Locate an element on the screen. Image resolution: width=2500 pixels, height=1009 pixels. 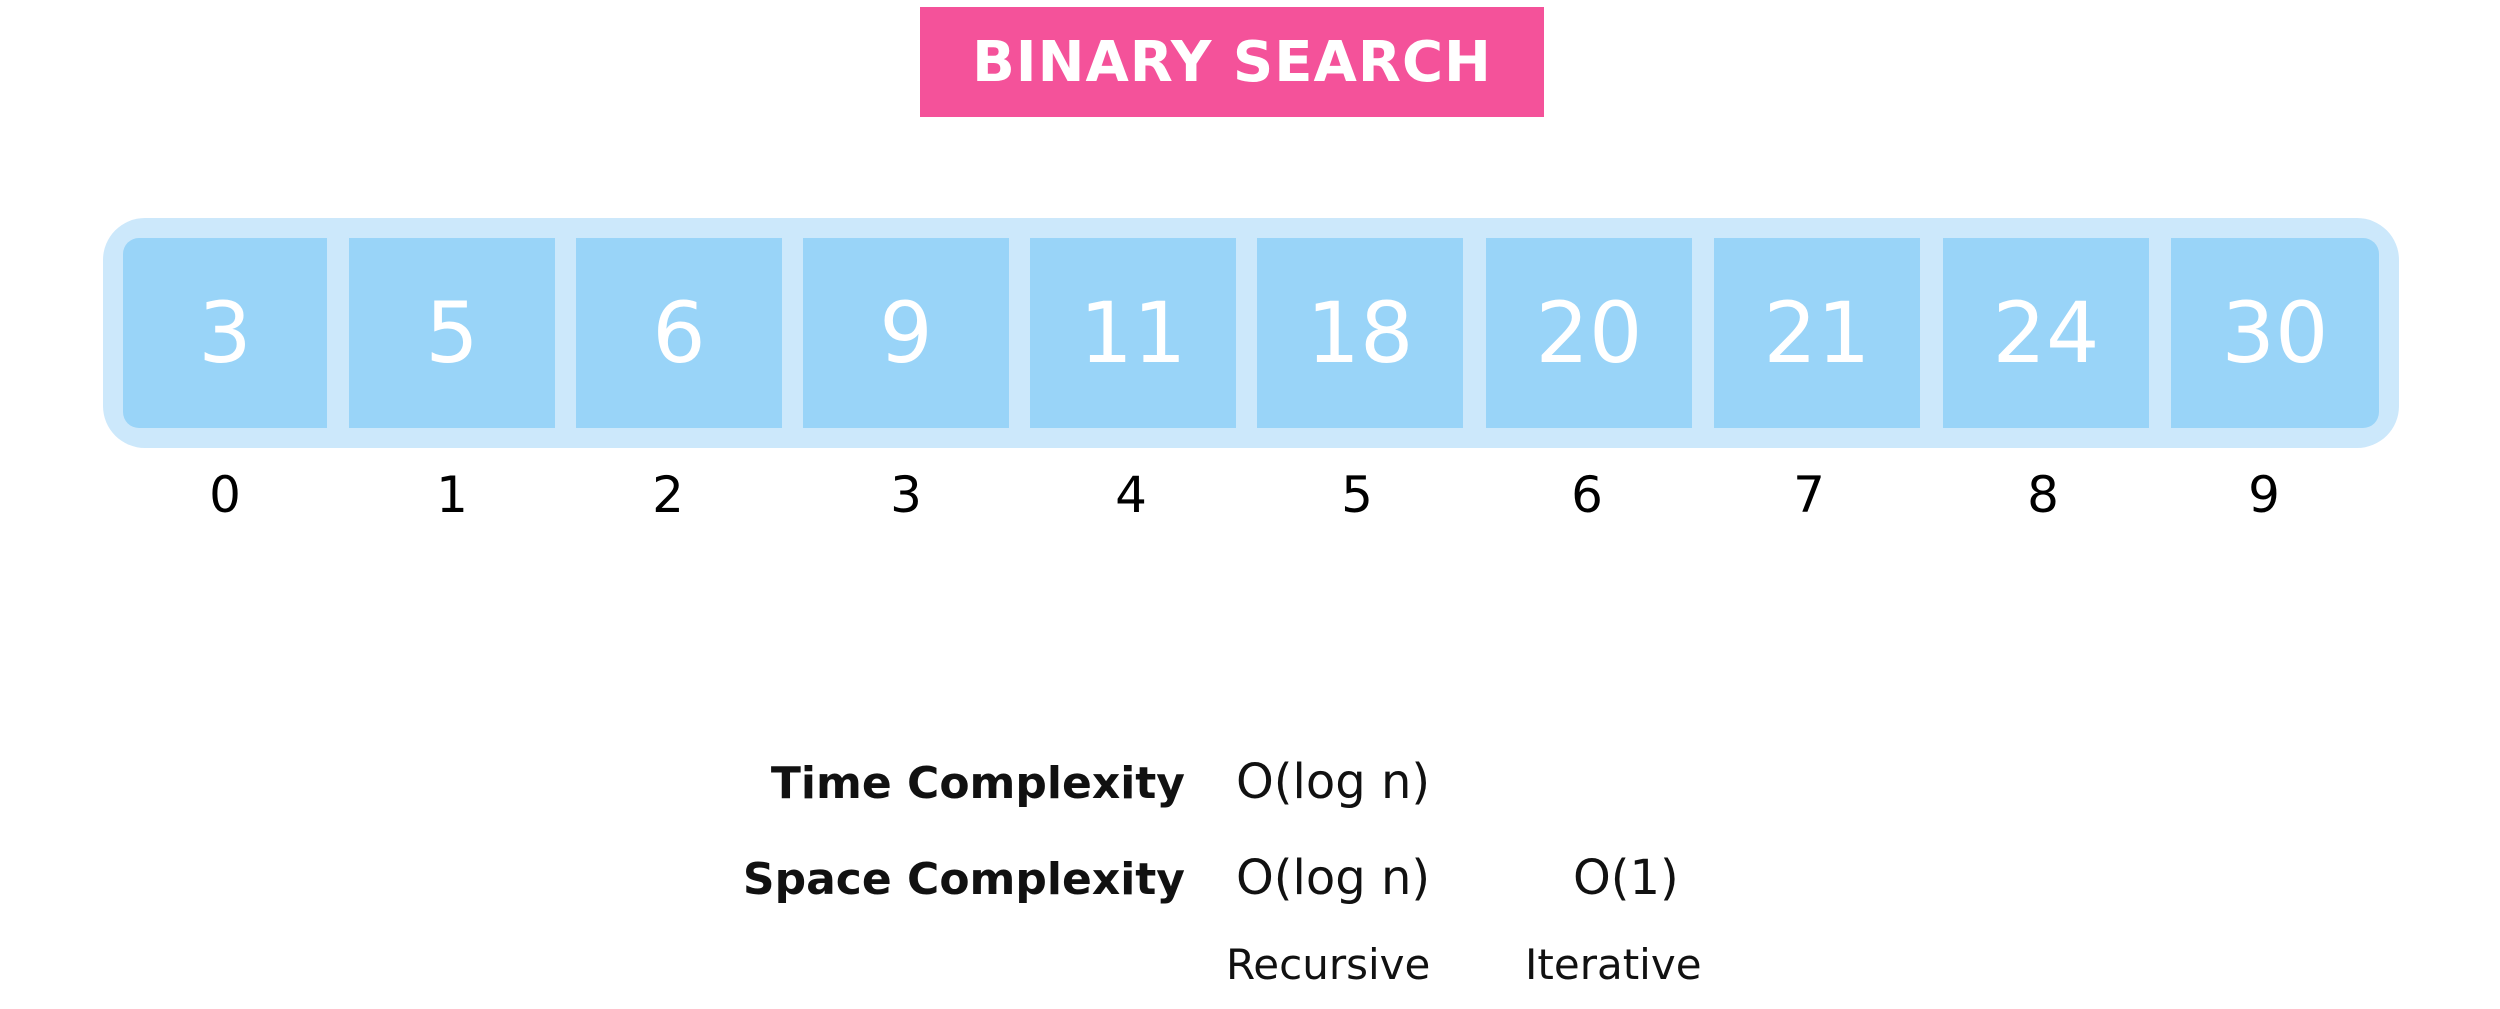
iterative-caption: Iterative is located at coordinates (1613, 964).